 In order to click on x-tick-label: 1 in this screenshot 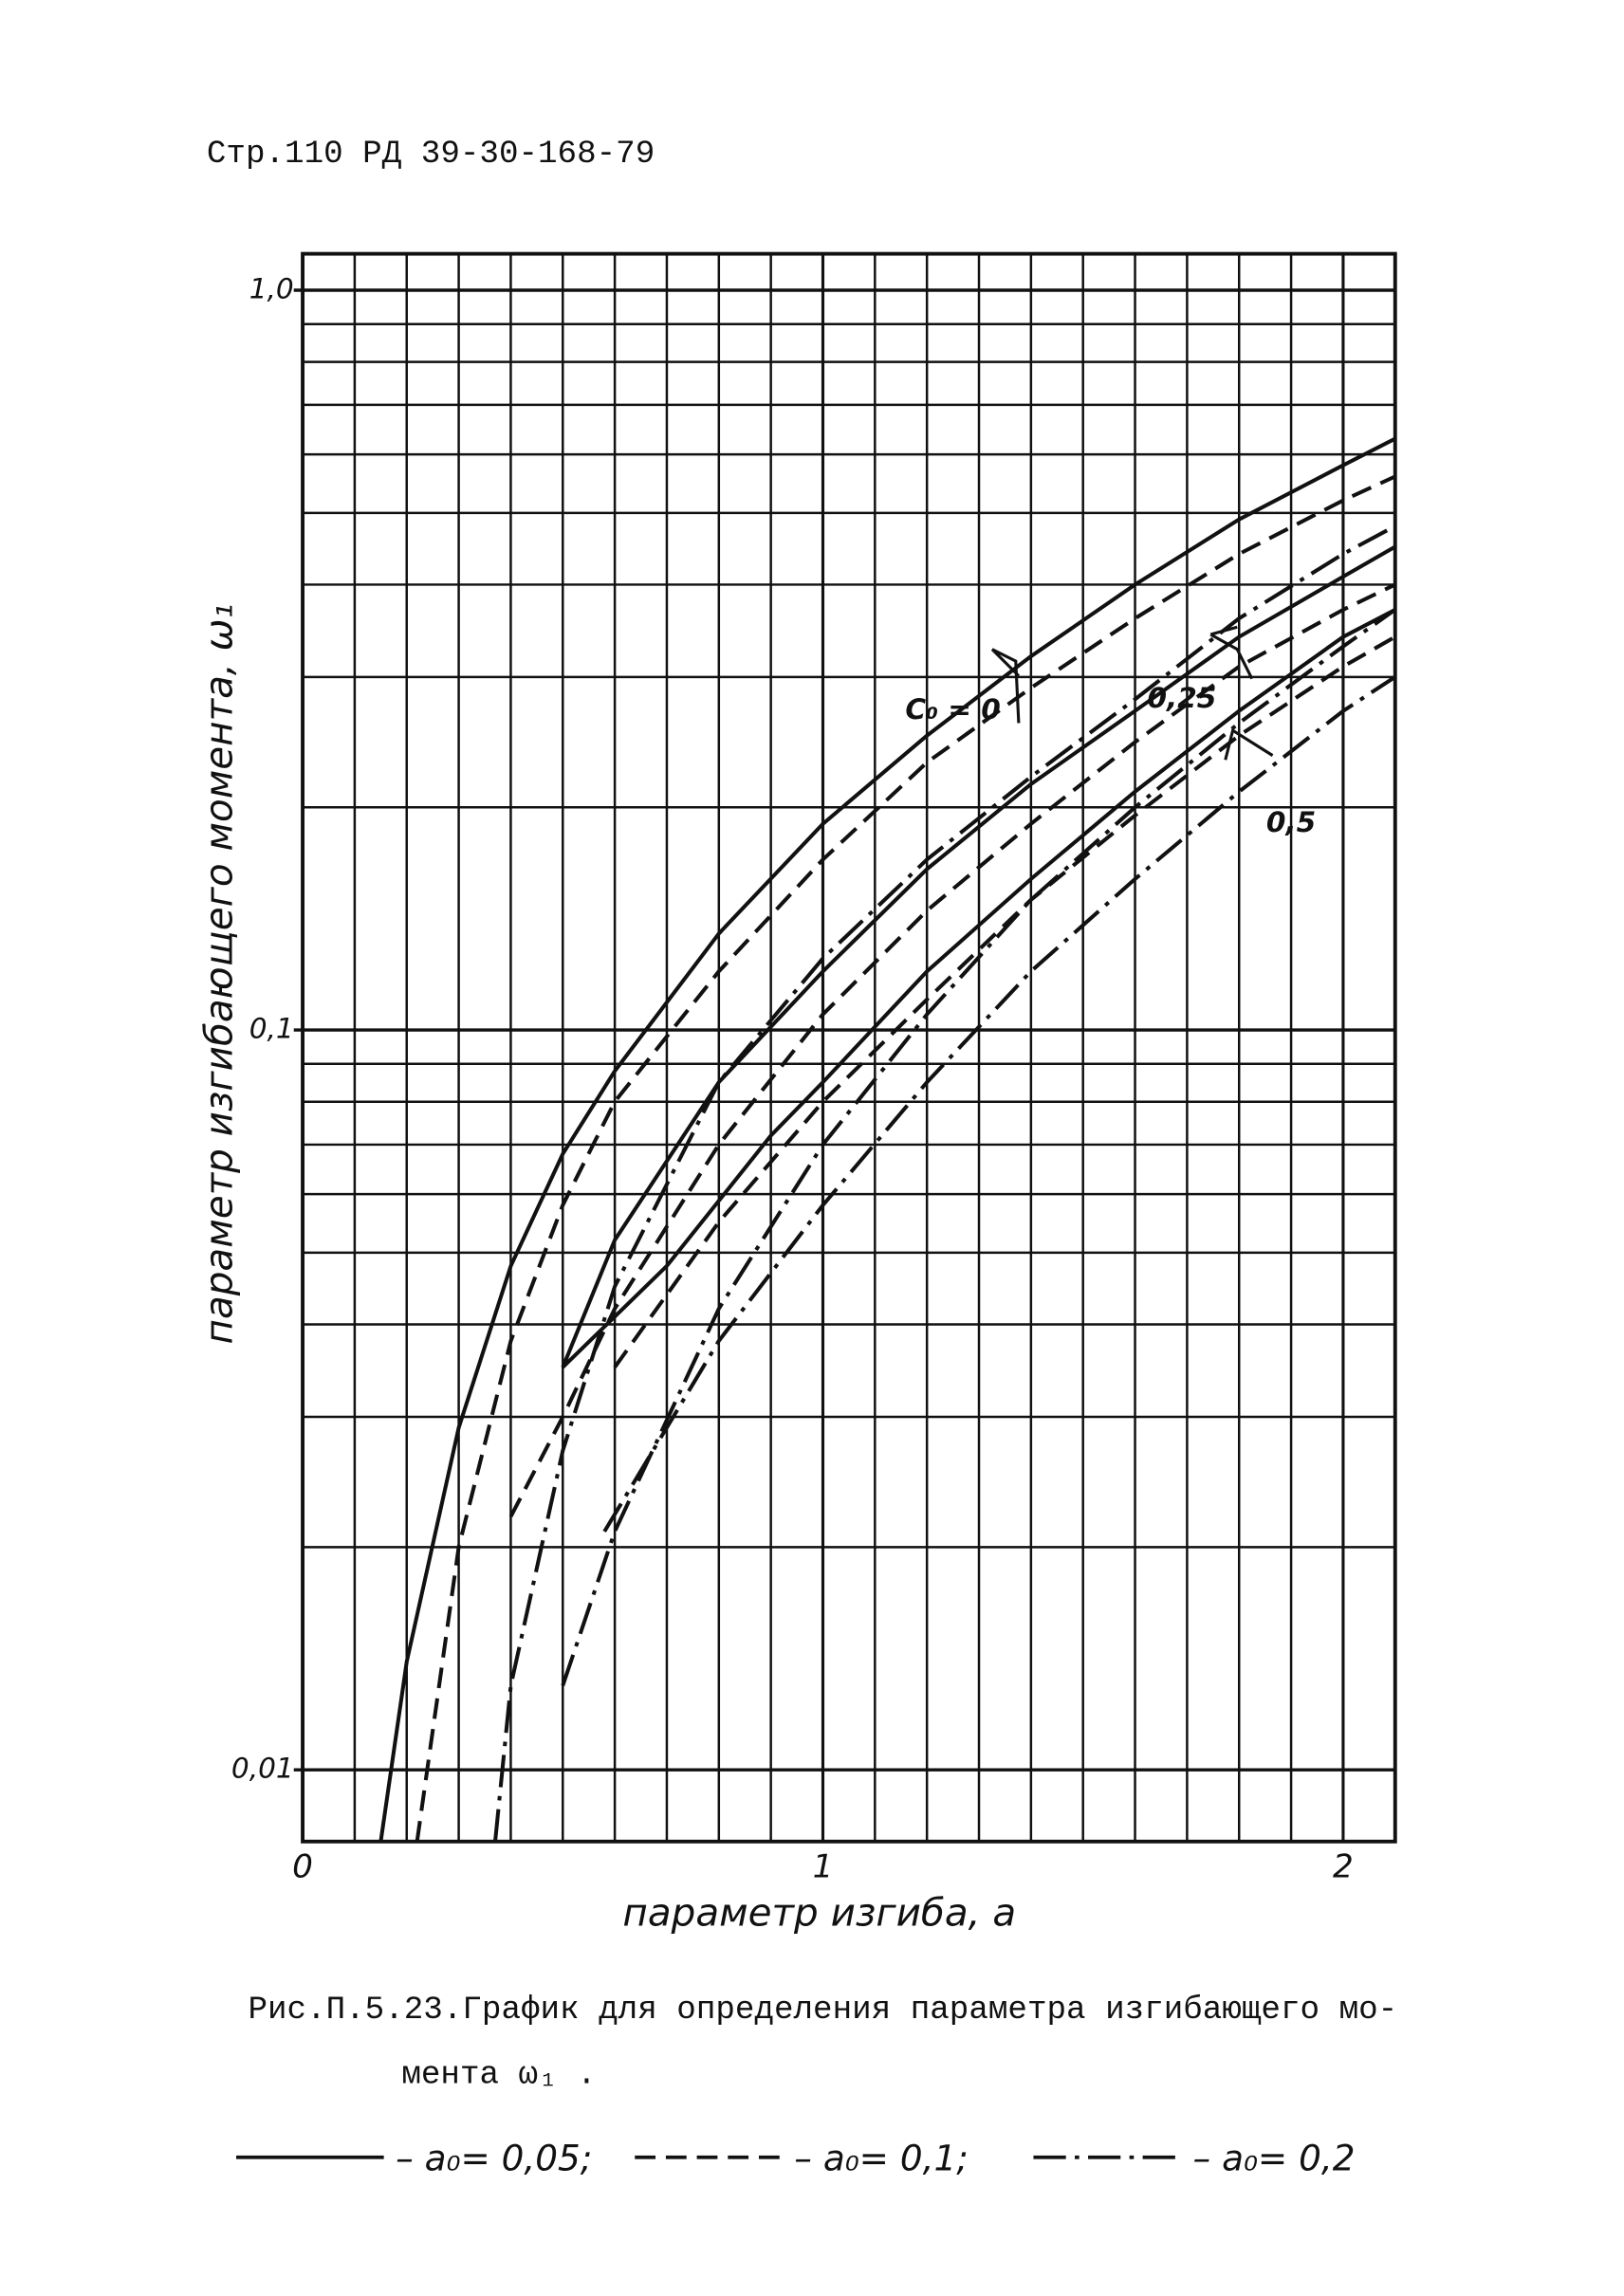, I will do `click(823, 1866)`.